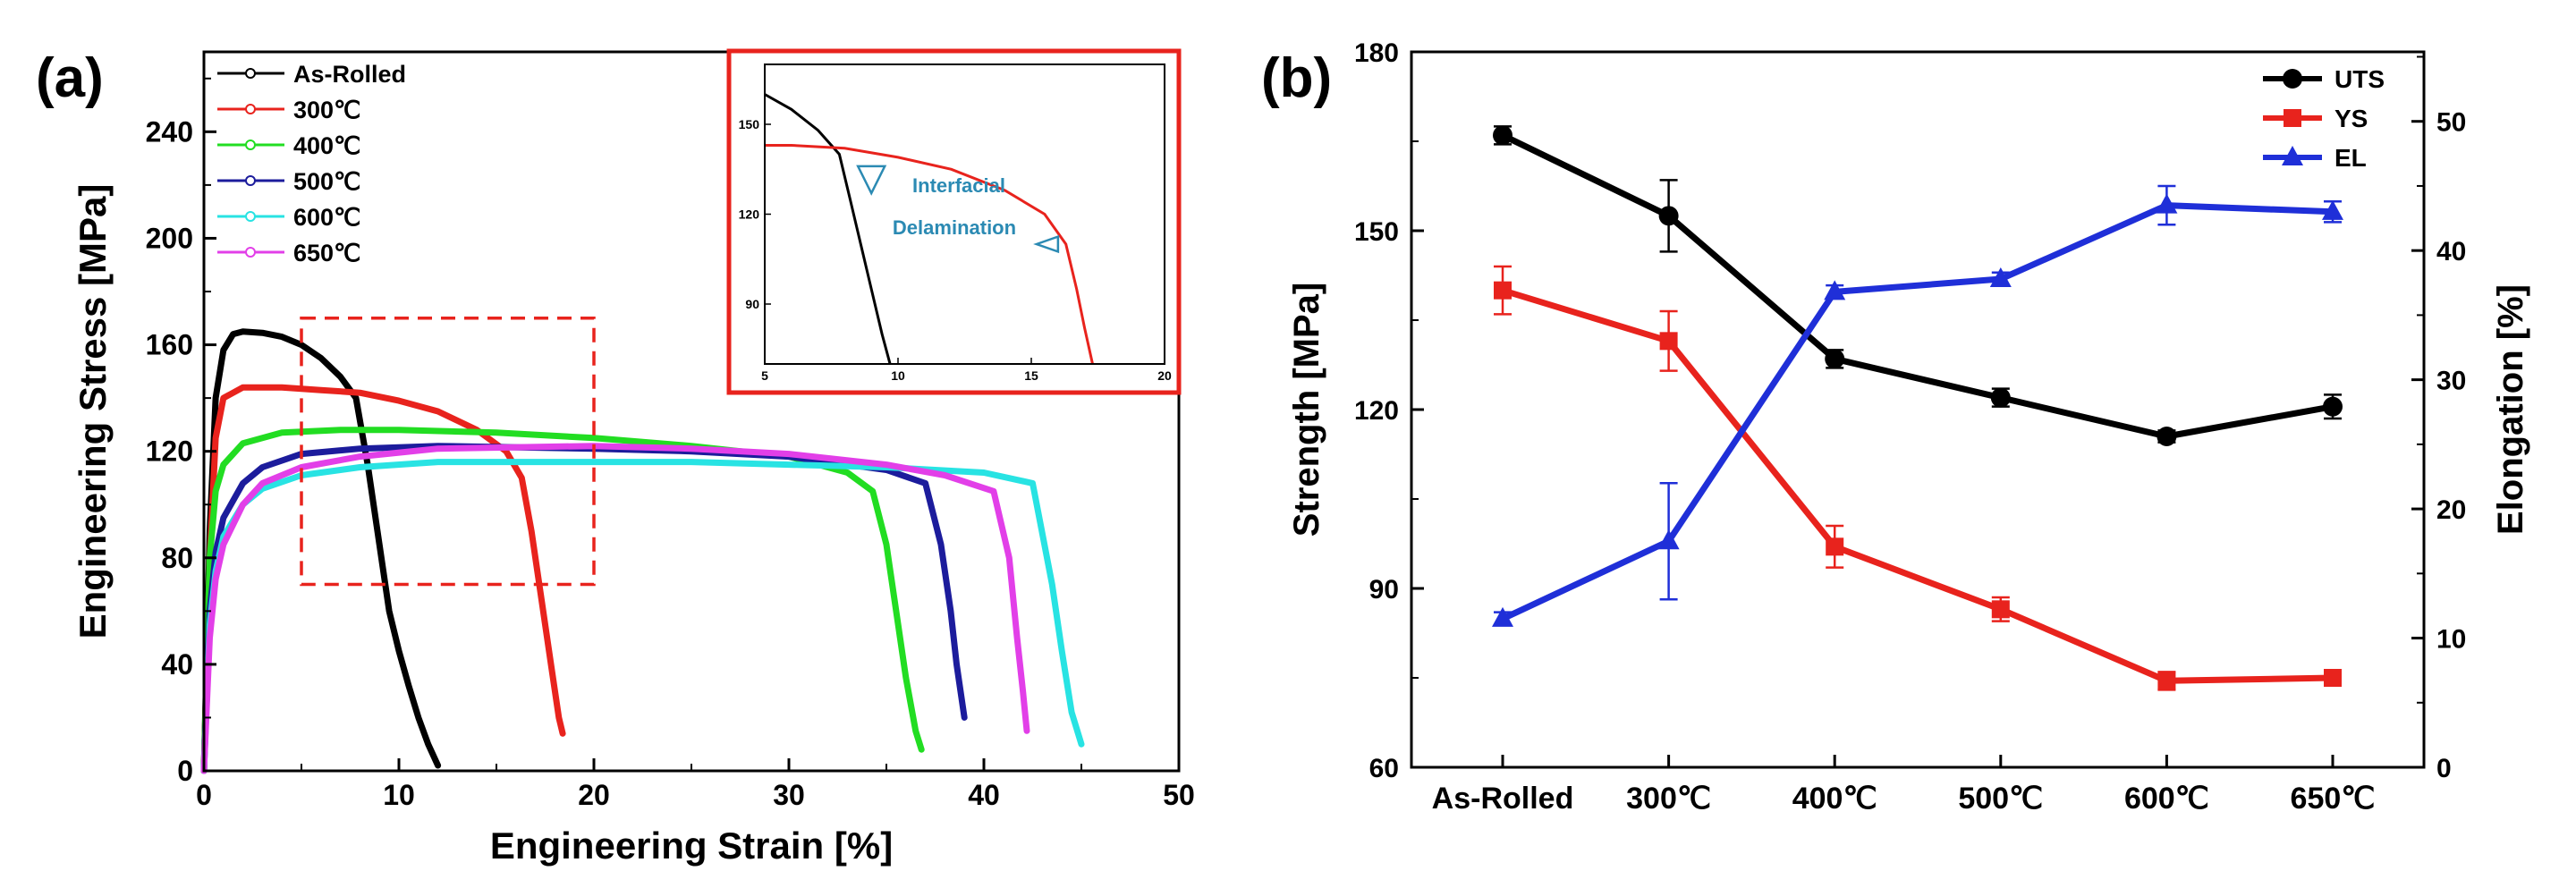 The width and height of the screenshot is (2576, 888). What do you see at coordinates (288, 145) in the screenshot?
I see `legend-item-400: 400℃` at bounding box center [288, 145].